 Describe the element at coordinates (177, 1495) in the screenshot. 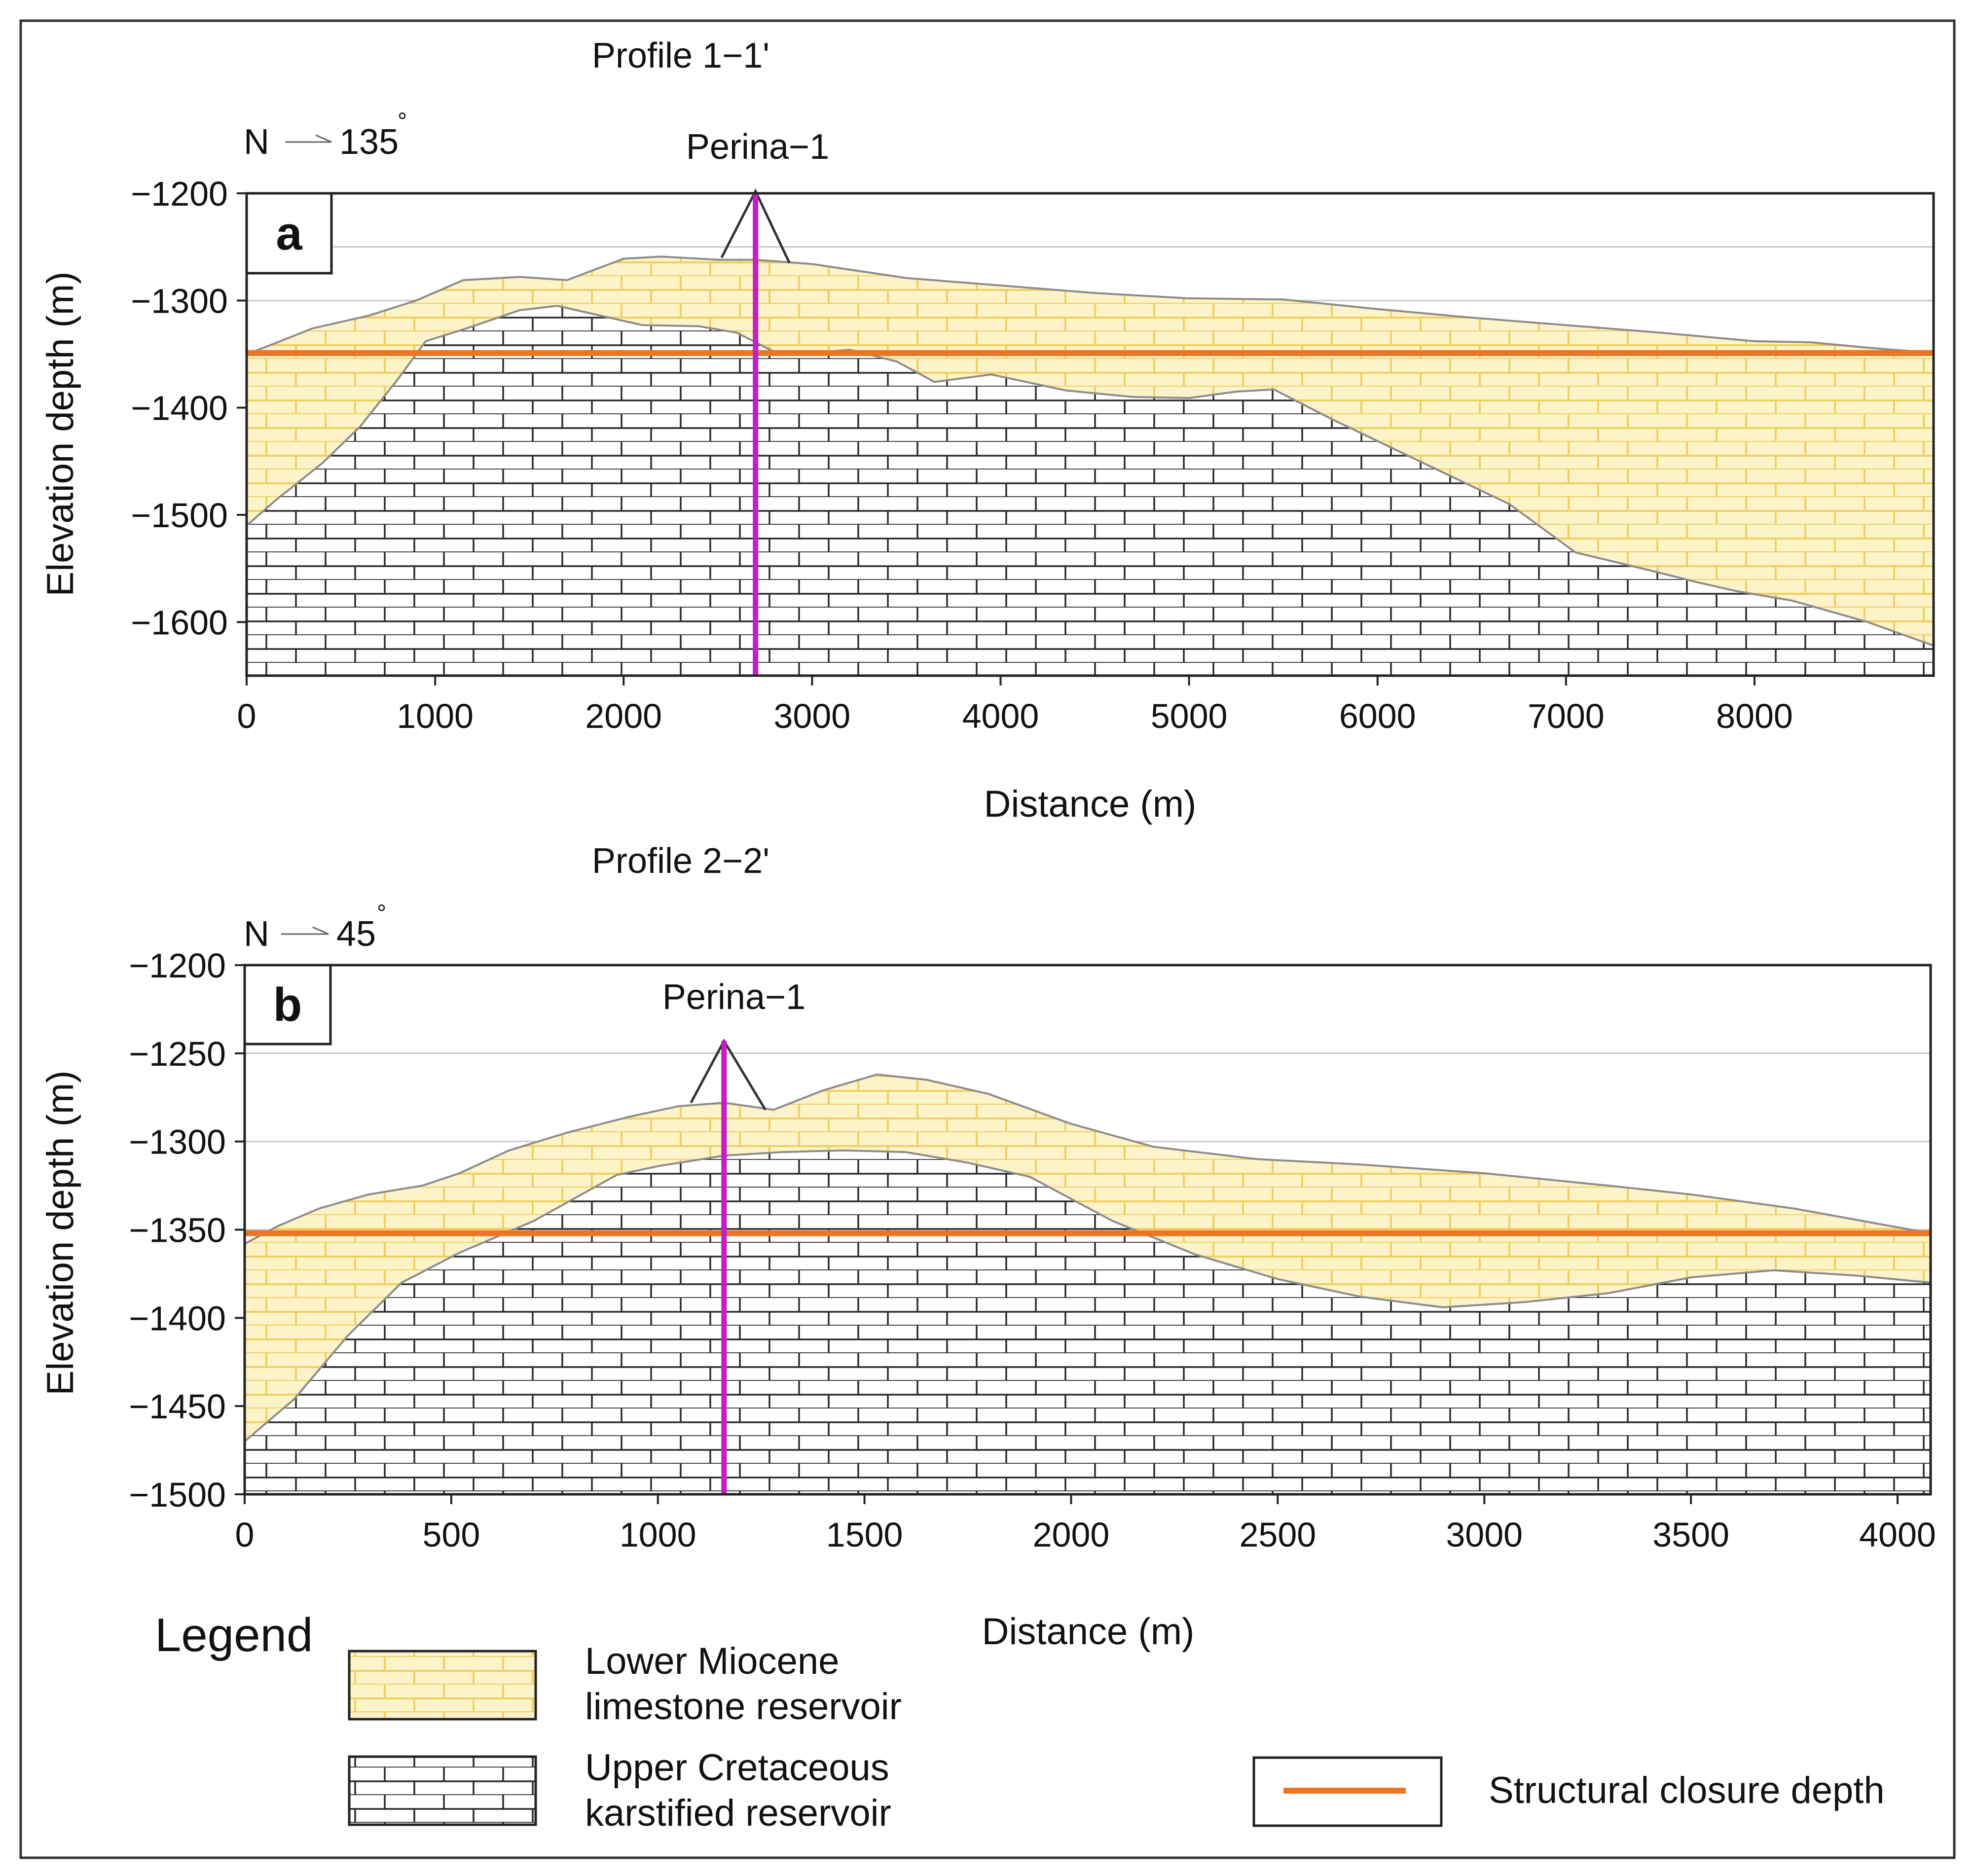

I see `y-tick-label-b: −1500` at that location.